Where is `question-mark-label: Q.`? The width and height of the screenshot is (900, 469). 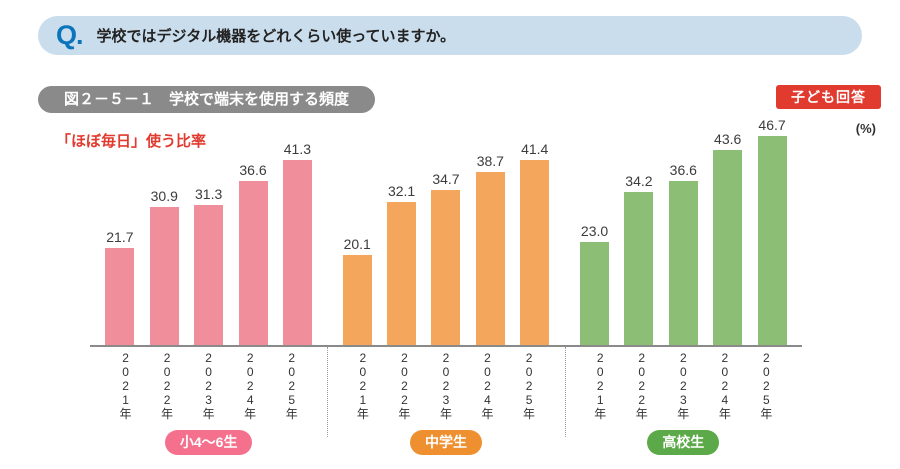 question-mark-label: Q. is located at coordinates (69, 35).